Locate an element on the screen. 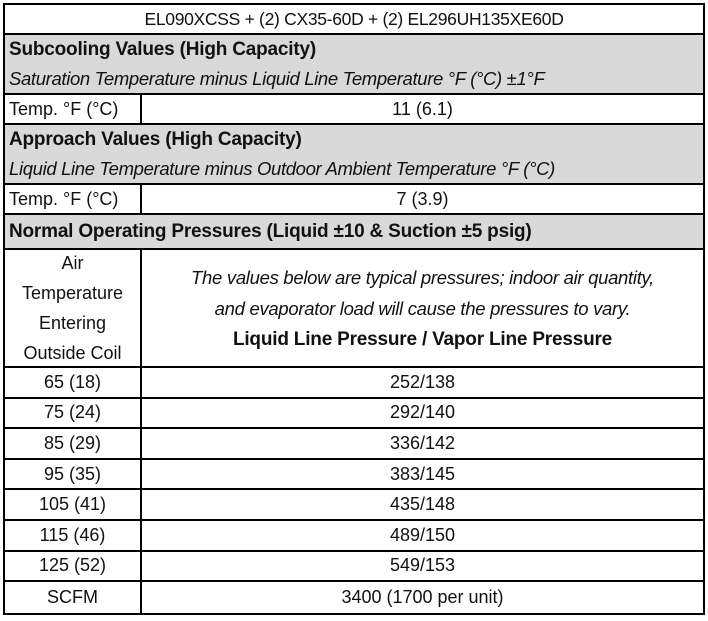  air-temp-header-line: Temperature is located at coordinates (72, 293).